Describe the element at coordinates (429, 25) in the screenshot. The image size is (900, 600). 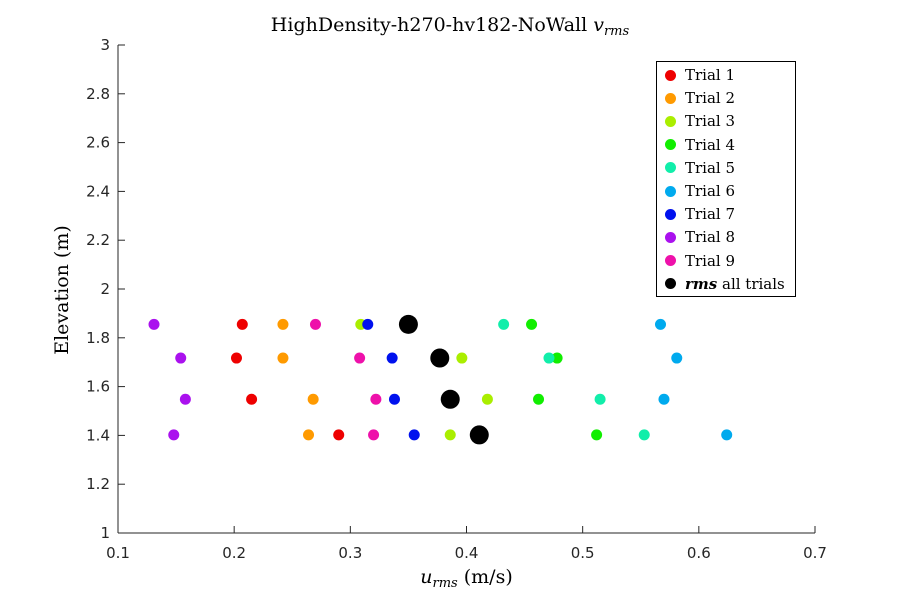
I see `chart-title-text: HighDensity-h270-hv182-NoWall` at that location.